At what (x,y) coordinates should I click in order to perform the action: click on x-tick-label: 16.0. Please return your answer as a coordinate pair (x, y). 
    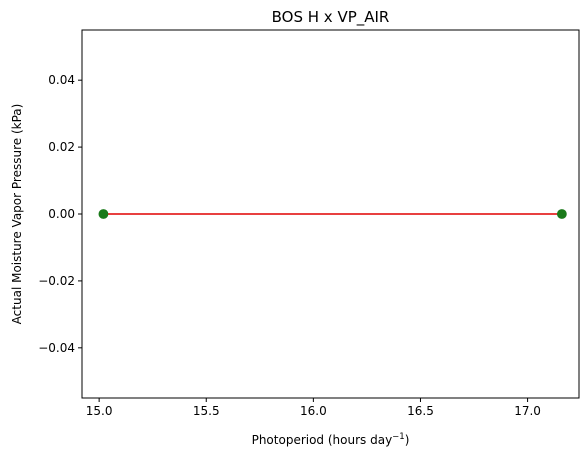
    Looking at the image, I should click on (313, 411).